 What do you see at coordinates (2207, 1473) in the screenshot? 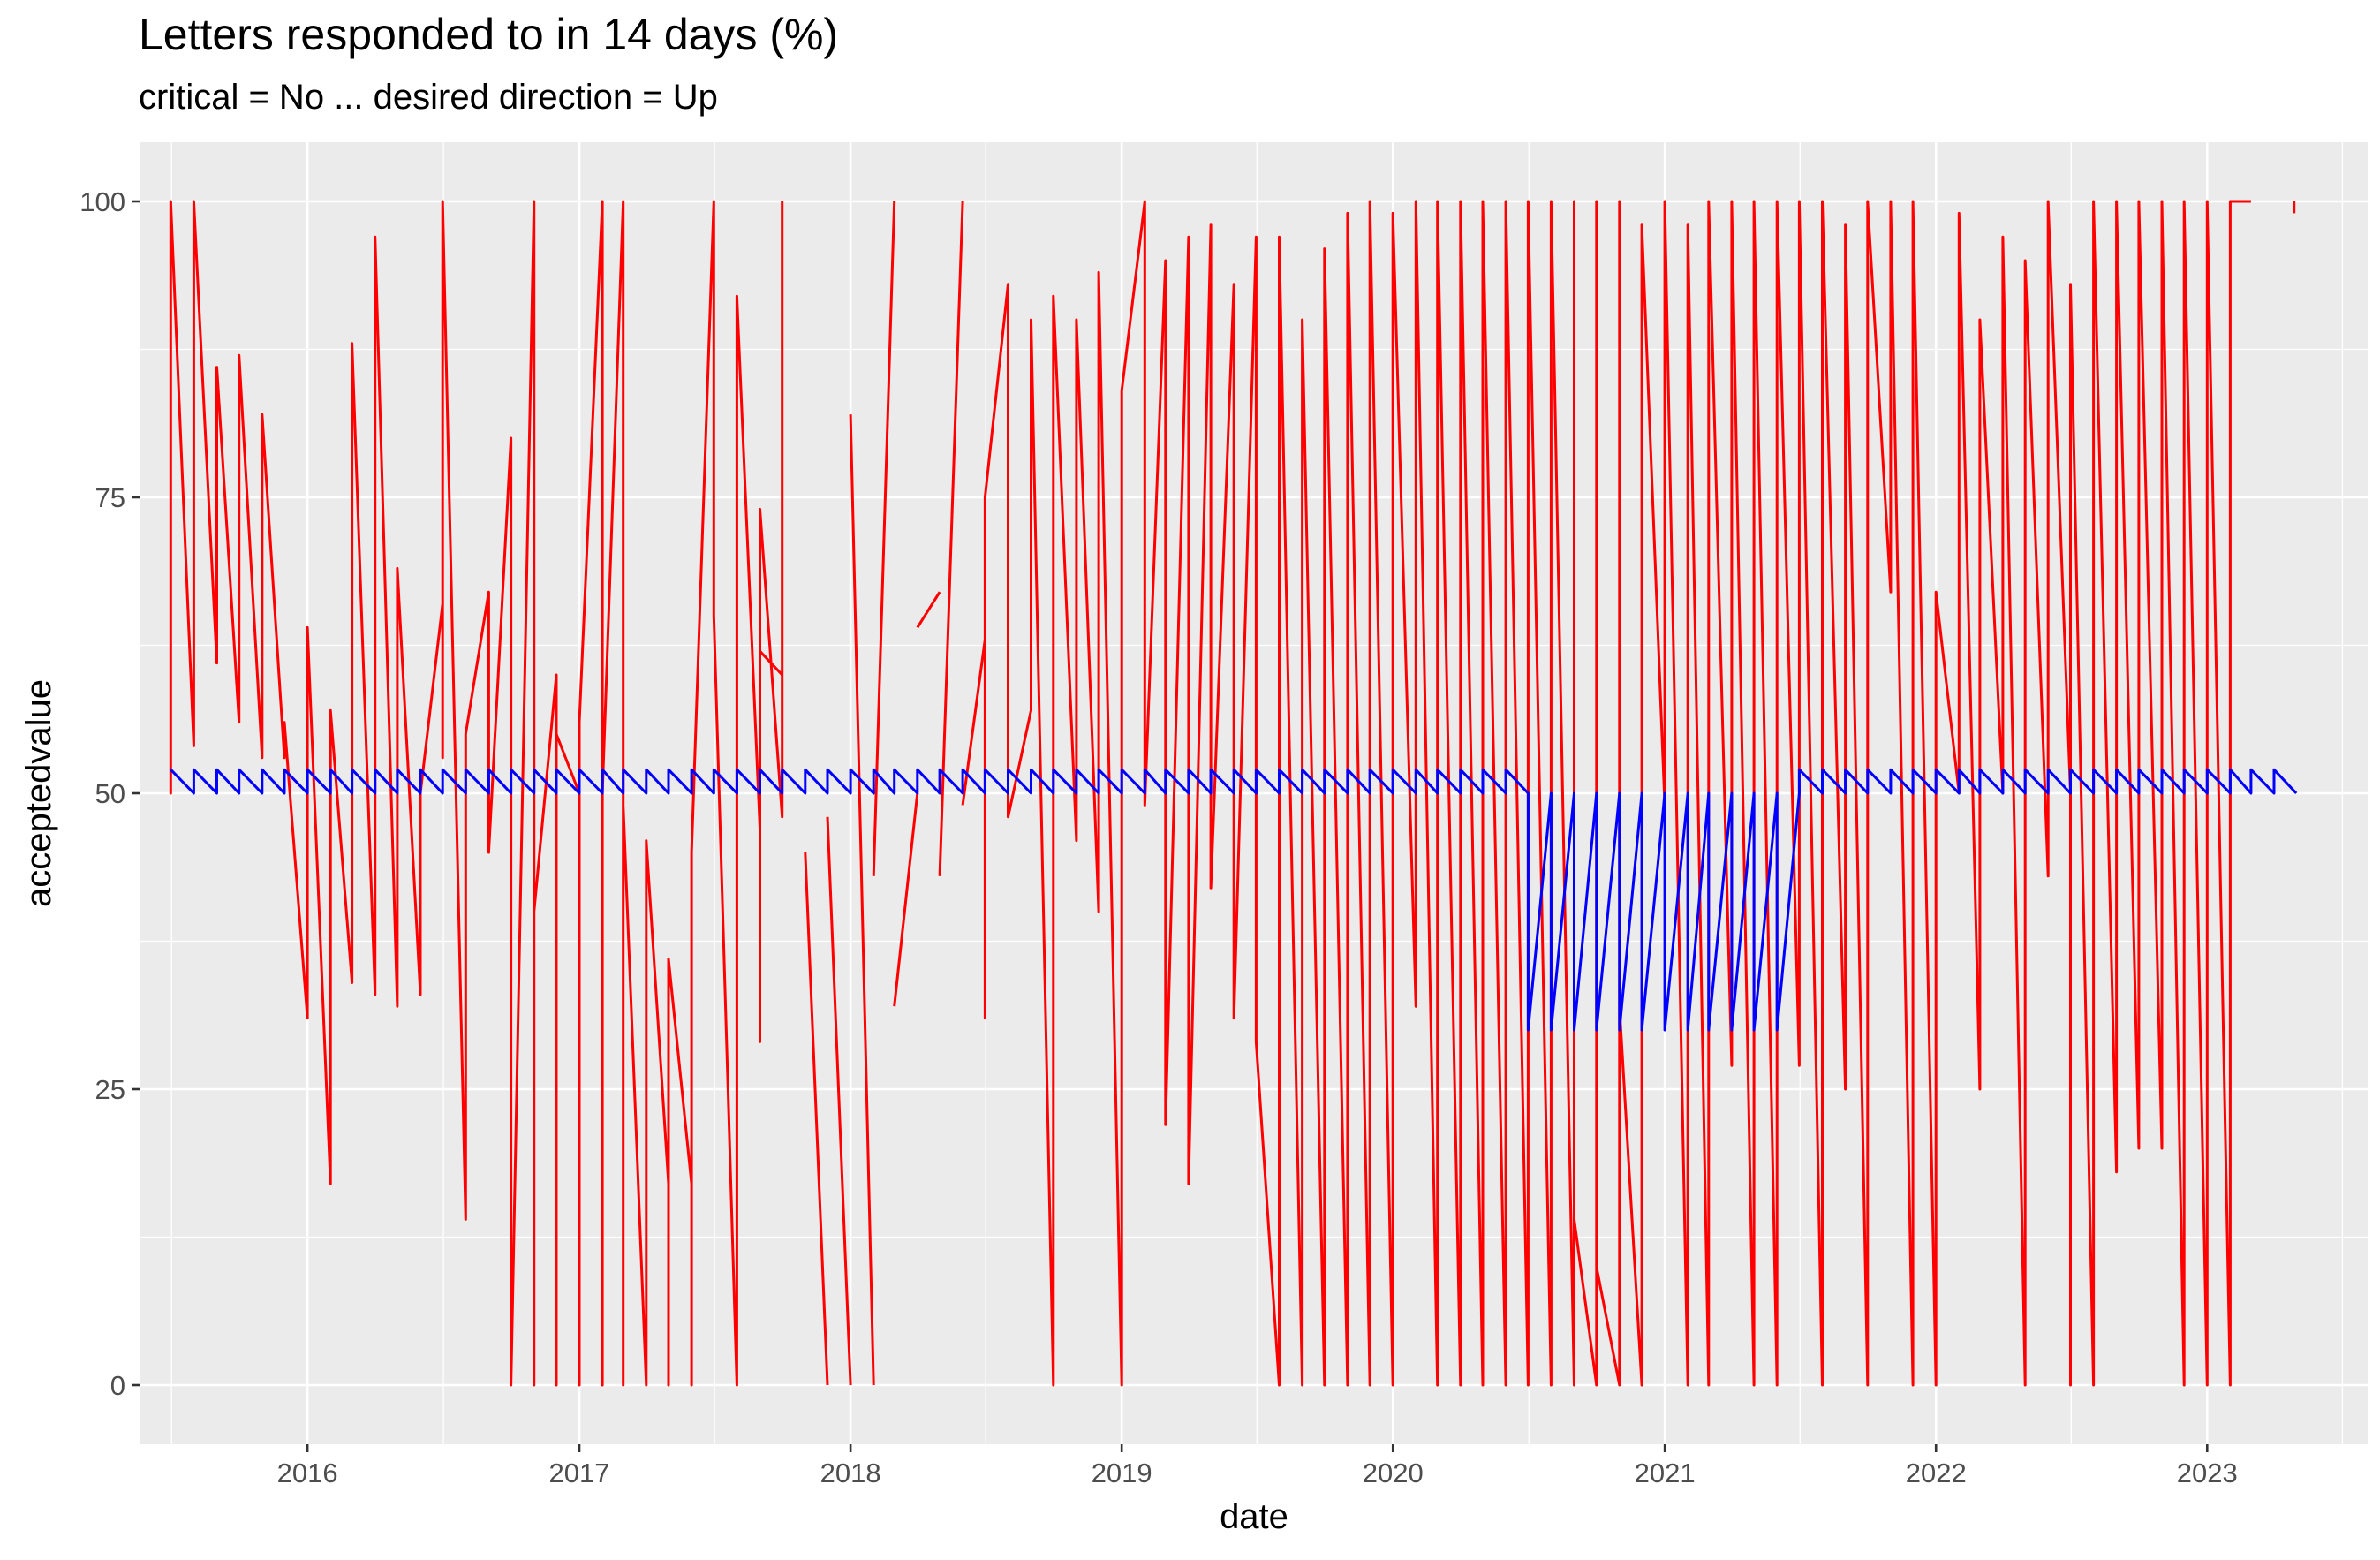
I see `x-tick-label: 2023` at bounding box center [2207, 1473].